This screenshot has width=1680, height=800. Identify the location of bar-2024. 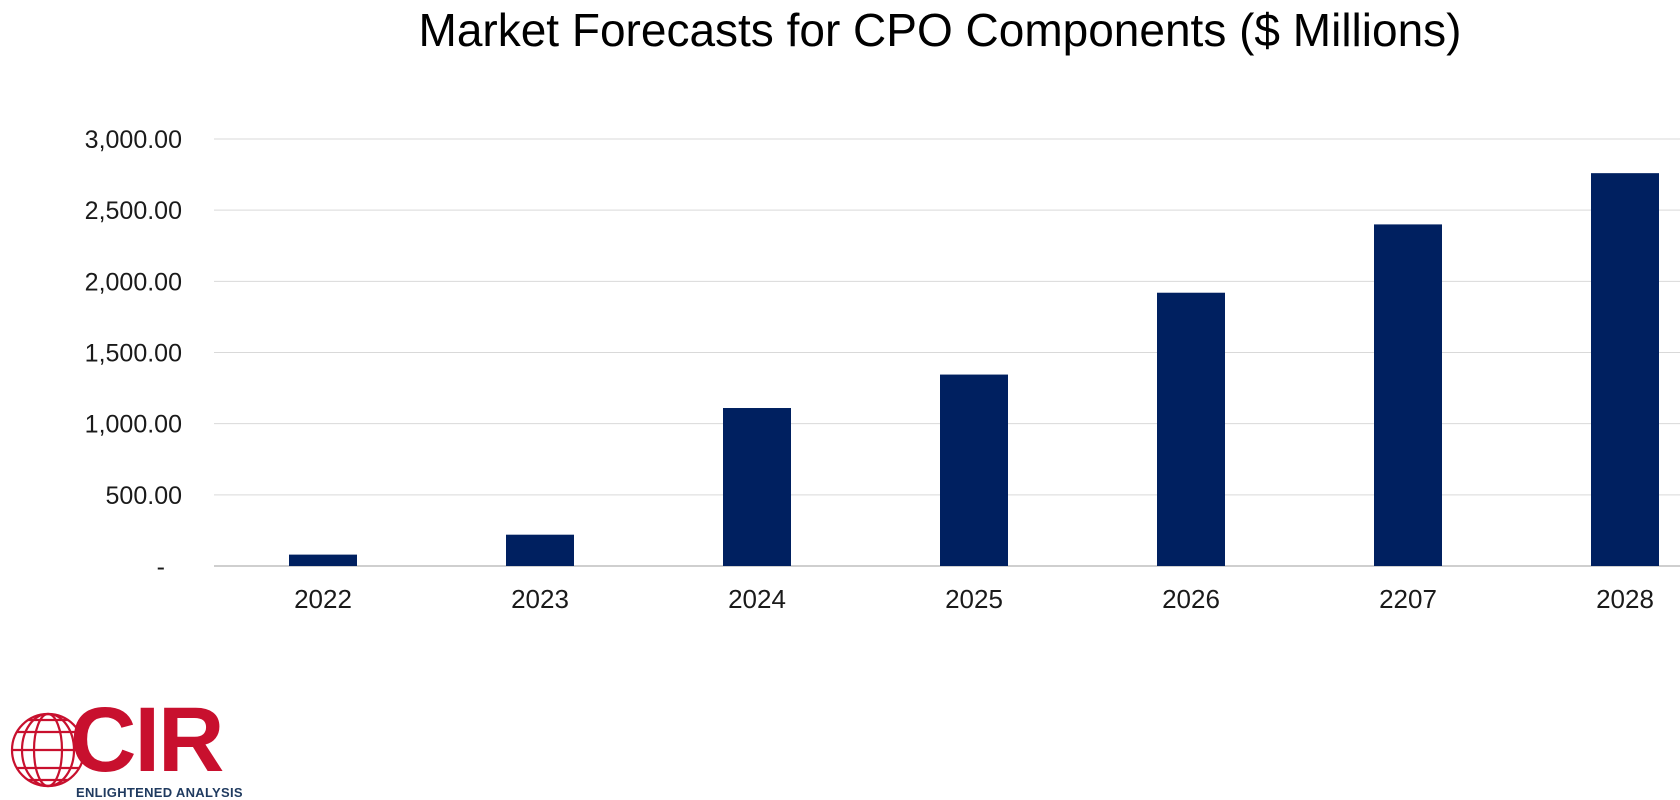
(757, 487).